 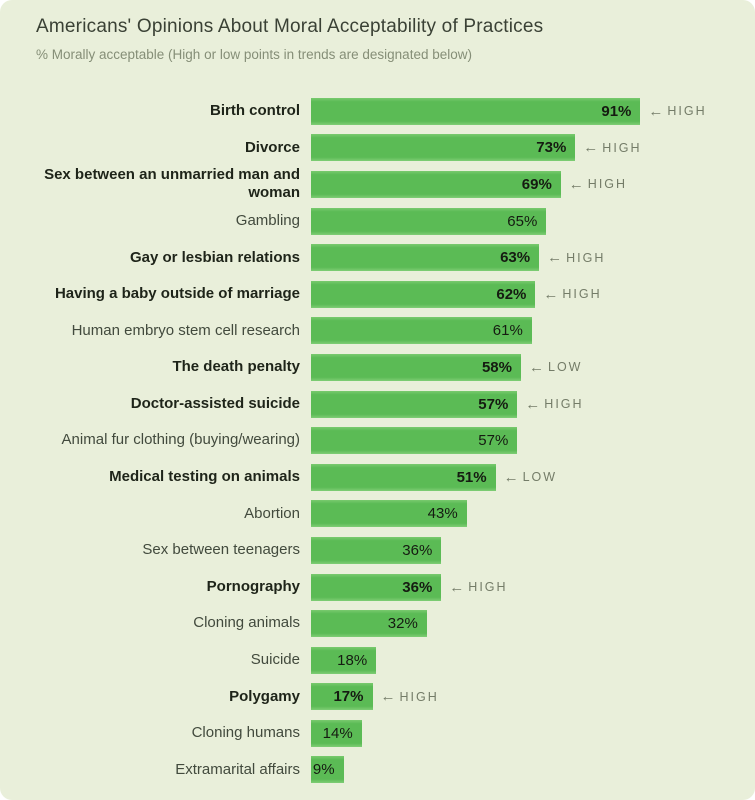 What do you see at coordinates (436, 184) in the screenshot?
I see `bar: 69%` at bounding box center [436, 184].